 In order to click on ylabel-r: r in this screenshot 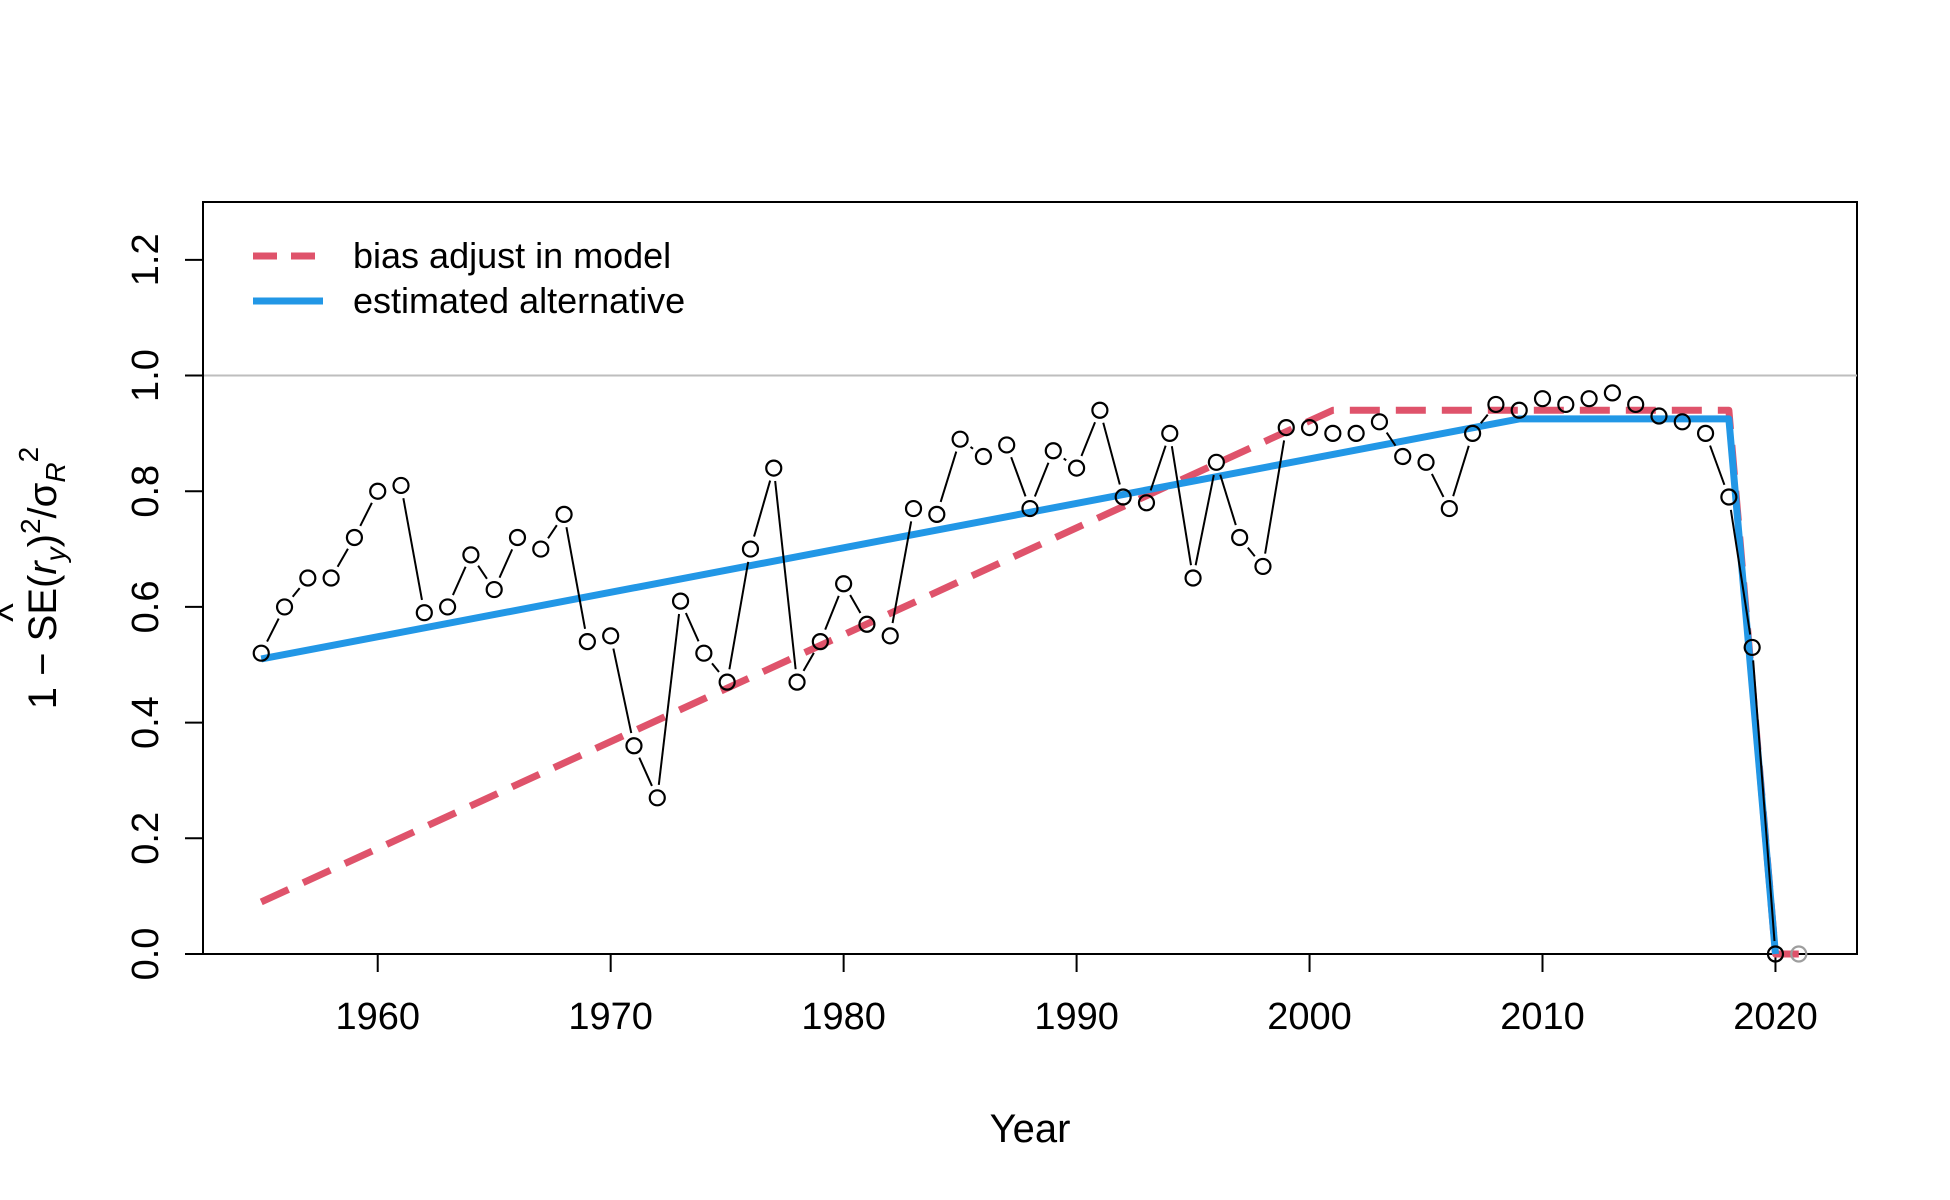, I will do `click(43, 567)`.